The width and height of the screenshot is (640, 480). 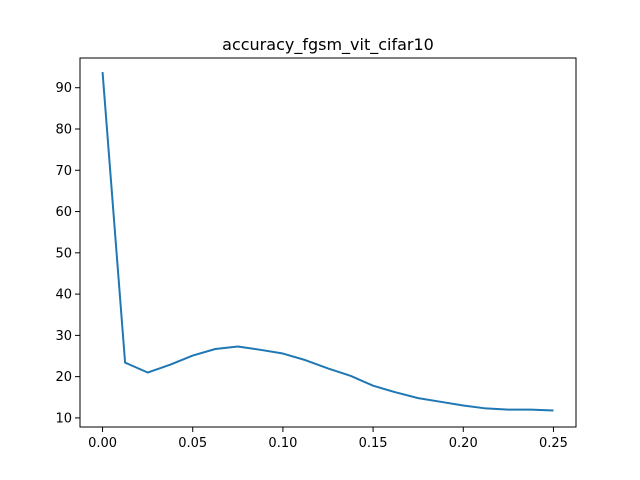 What do you see at coordinates (63, 171) in the screenshot?
I see `y-tick-label: 70` at bounding box center [63, 171].